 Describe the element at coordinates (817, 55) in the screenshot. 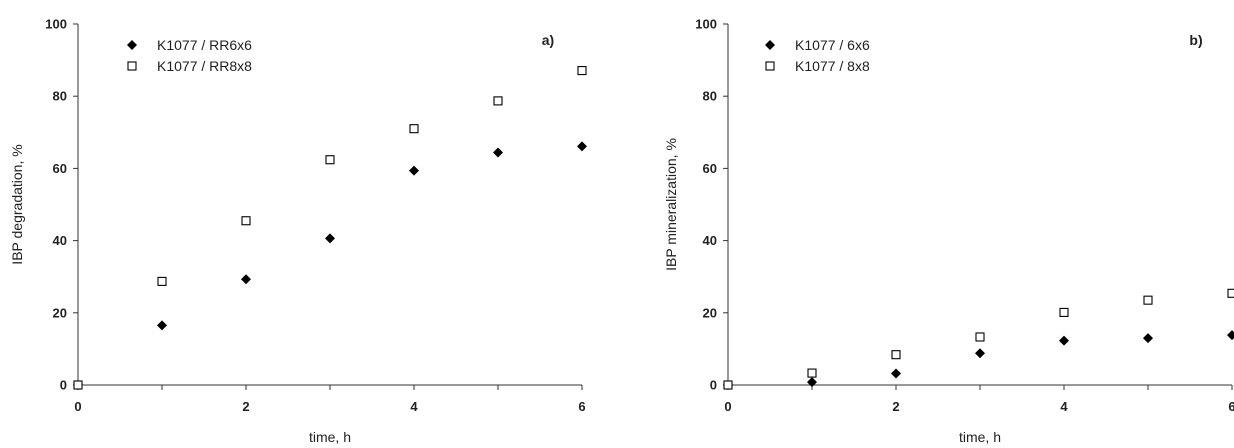

I see `legend: K1077 / 6x6 K1077 / 8x8` at that location.